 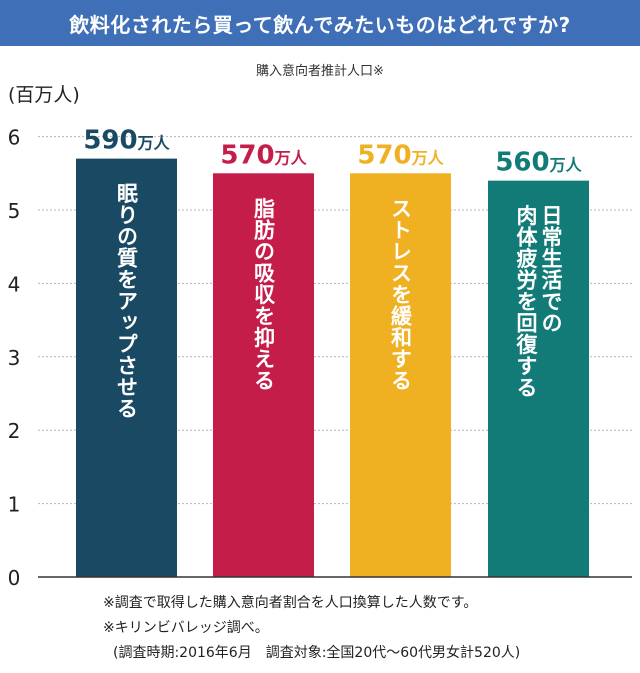 What do you see at coordinates (14, 358) in the screenshot?
I see `y-tick-label: 3` at bounding box center [14, 358].